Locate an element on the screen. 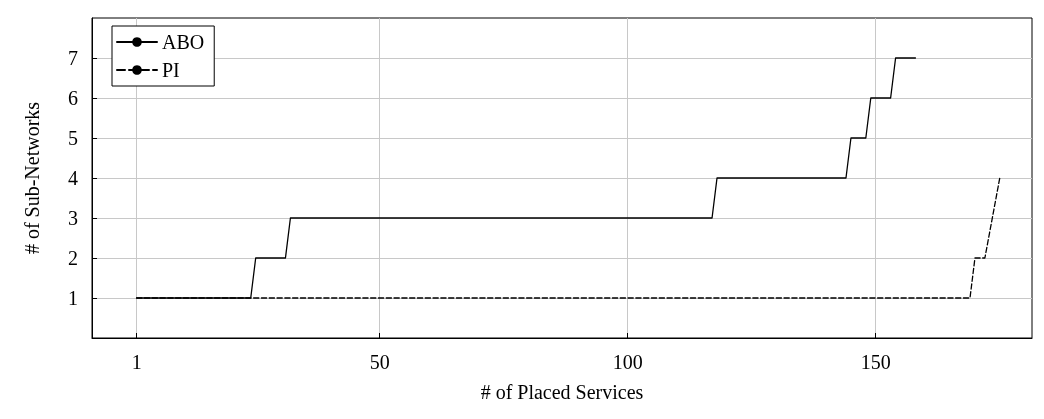 Image resolution: width=1044 pixels, height=419 pixels. y-tick-label: 5 is located at coordinates (73, 138).